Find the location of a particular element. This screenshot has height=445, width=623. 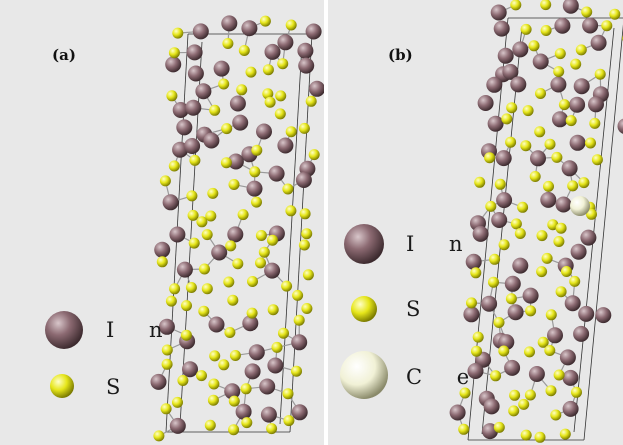

unit-cell-edge is located at coordinates (603, 232).